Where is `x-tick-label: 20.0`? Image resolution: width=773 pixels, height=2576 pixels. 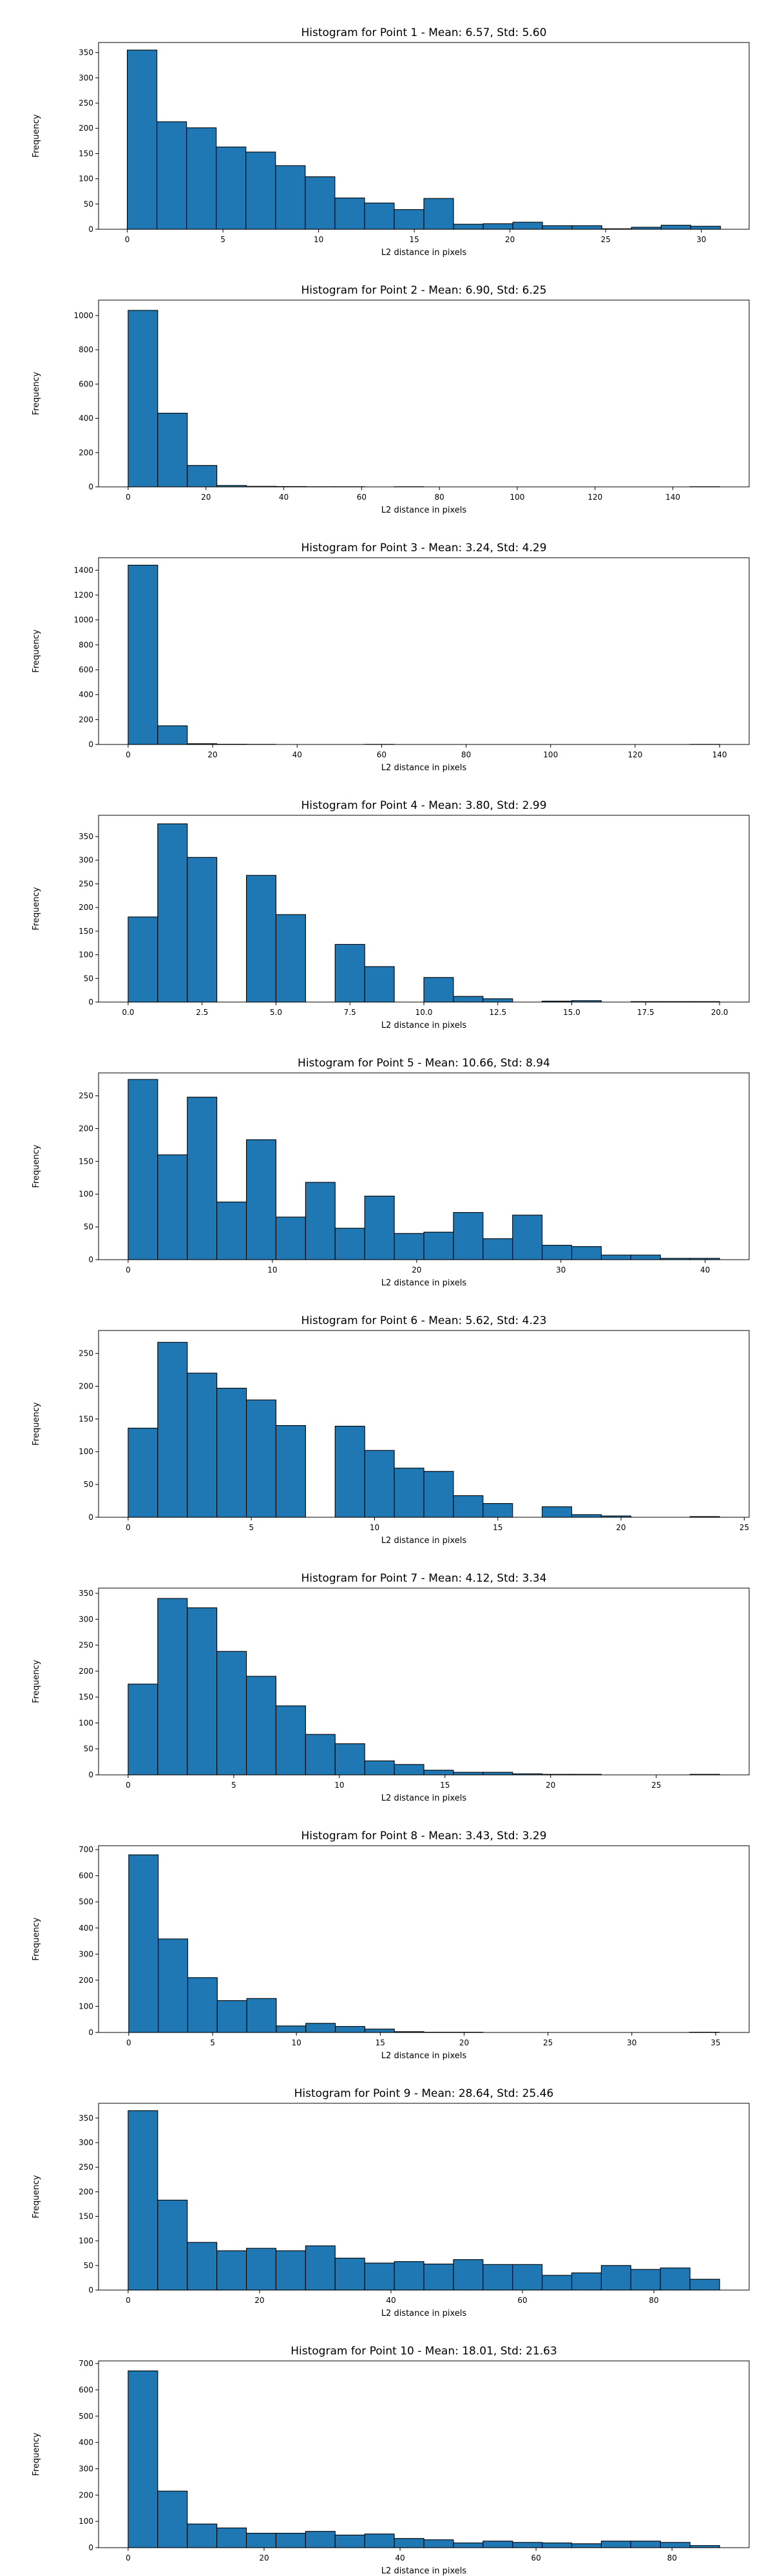 x-tick-label: 20.0 is located at coordinates (720, 1012).